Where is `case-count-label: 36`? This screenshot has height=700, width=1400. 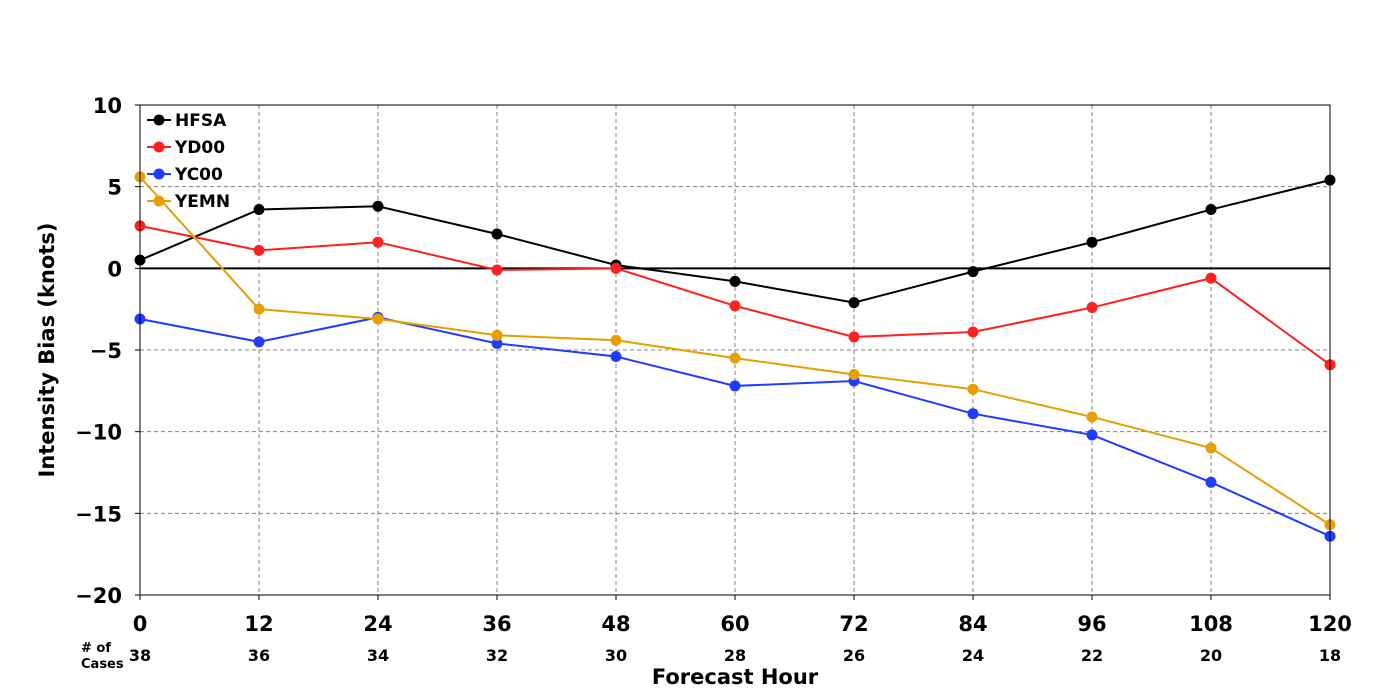 case-count-label: 36 is located at coordinates (259, 655).